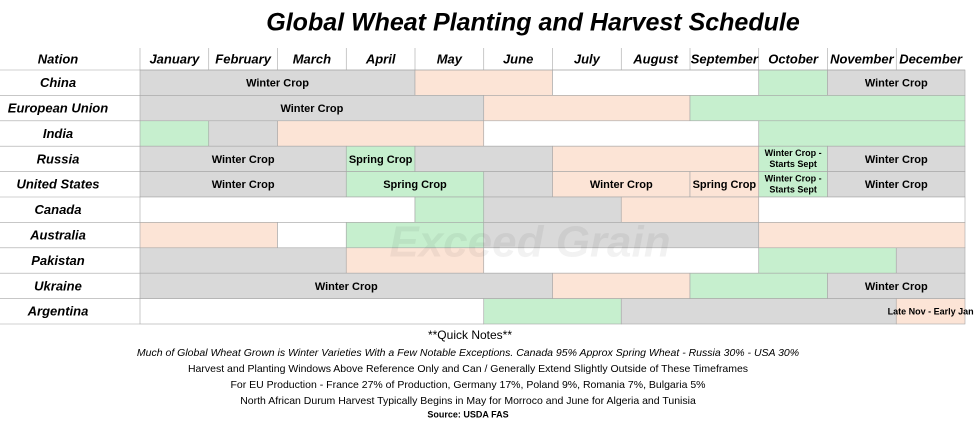 The width and height of the screenshot is (977, 428). Describe the element at coordinates (58, 209) in the screenshot. I see `nation: Canada` at that location.